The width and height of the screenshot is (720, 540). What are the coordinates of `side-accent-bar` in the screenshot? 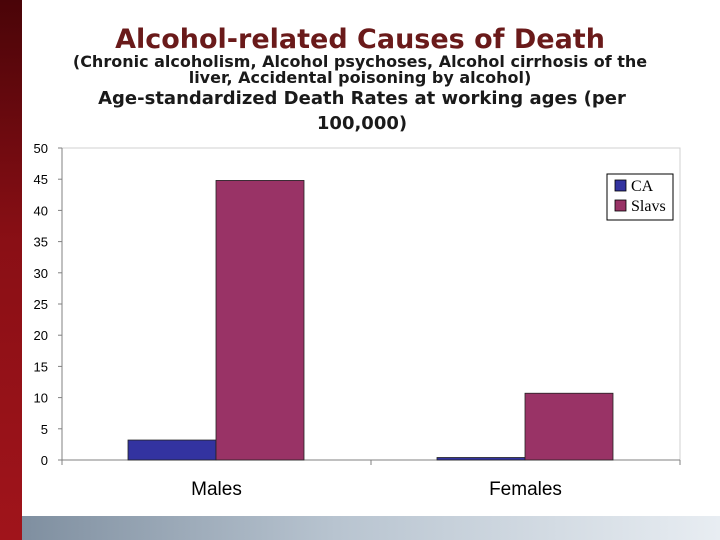 It's located at (11, 270).